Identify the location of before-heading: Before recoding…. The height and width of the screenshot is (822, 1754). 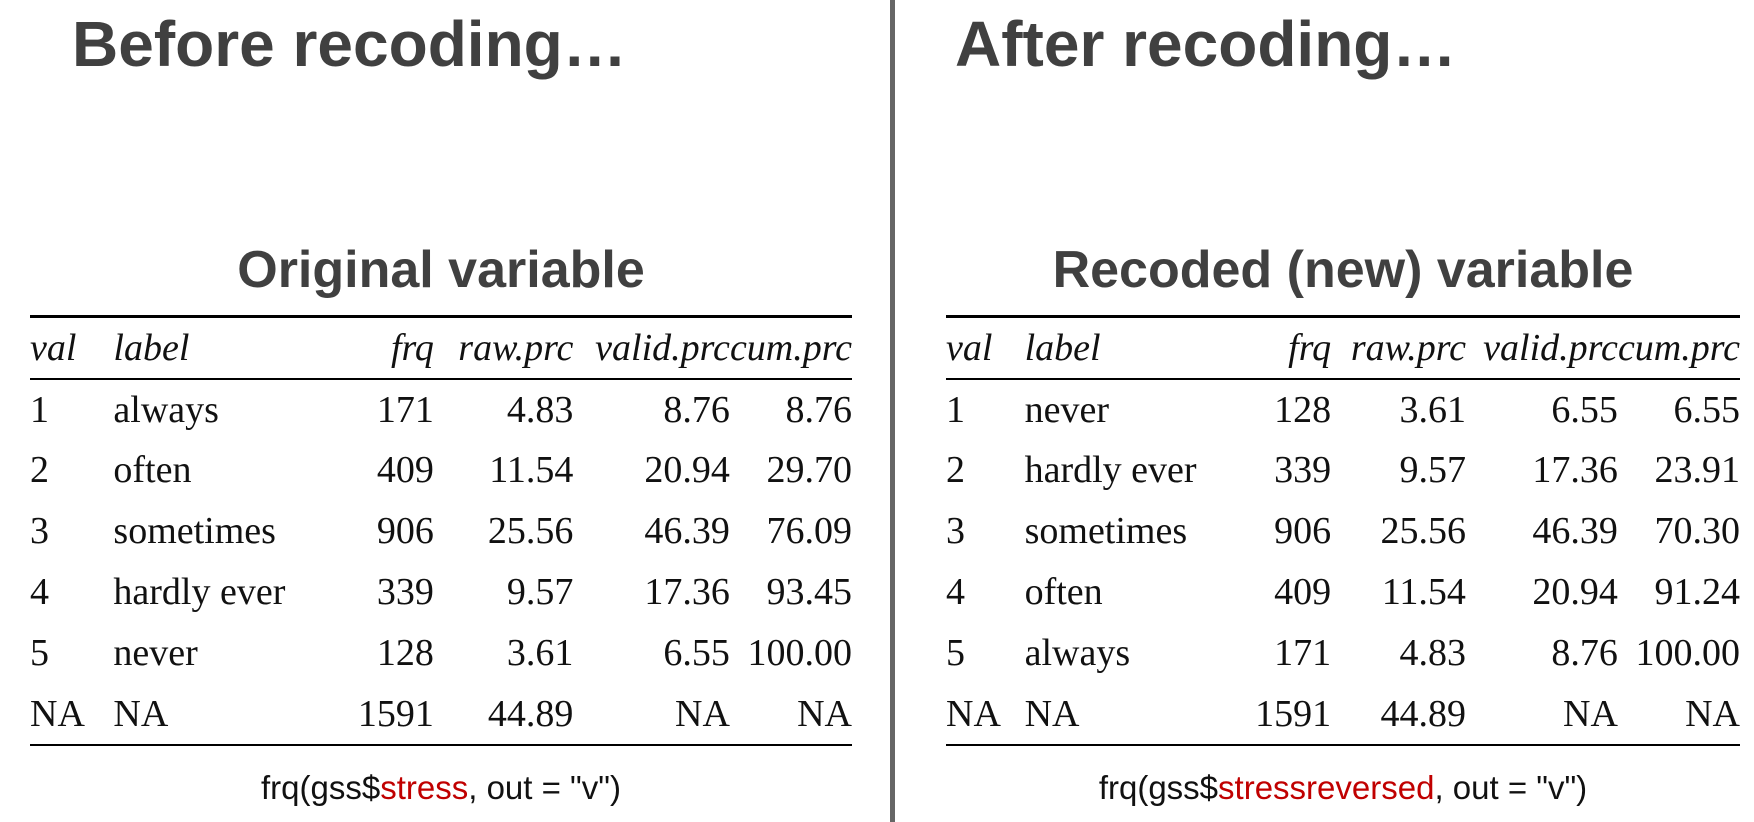
(349, 44).